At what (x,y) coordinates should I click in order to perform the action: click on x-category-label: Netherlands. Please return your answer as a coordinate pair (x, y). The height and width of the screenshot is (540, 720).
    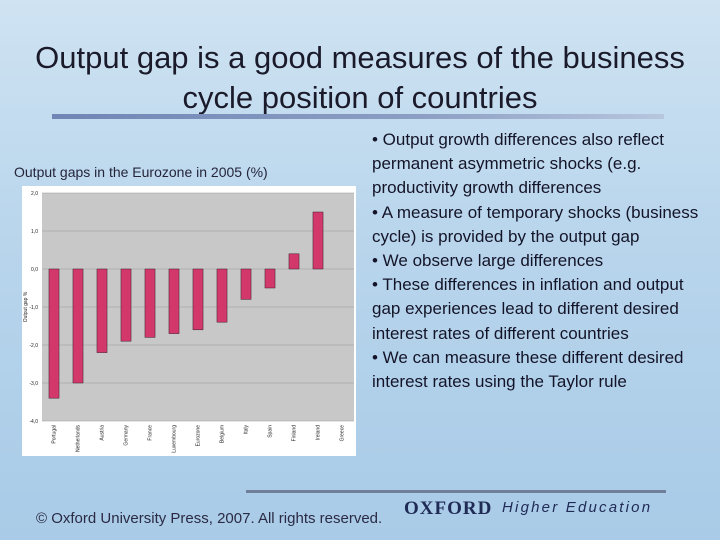
    Looking at the image, I should click on (79, 438).